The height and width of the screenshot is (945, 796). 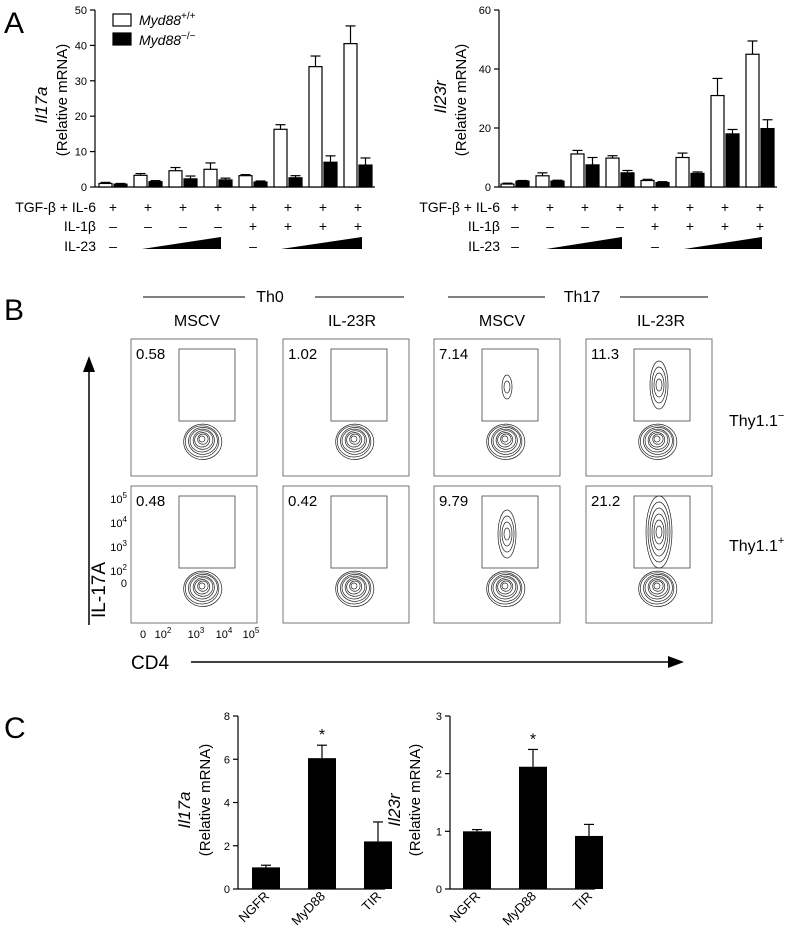 I want to click on flow-xtick-4: 10⁵, so click(x=251, y=633).